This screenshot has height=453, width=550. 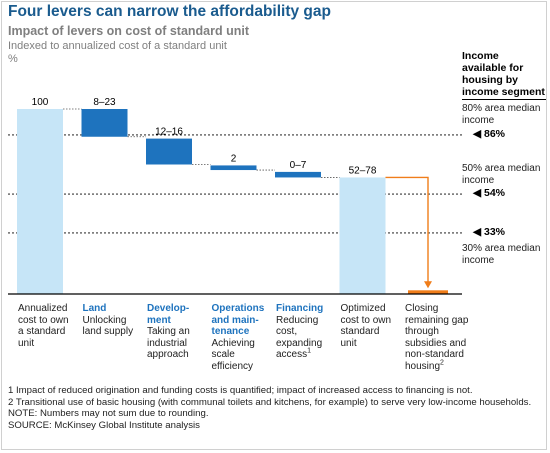 I want to click on footnote-marker: 2, so click(x=442, y=363).